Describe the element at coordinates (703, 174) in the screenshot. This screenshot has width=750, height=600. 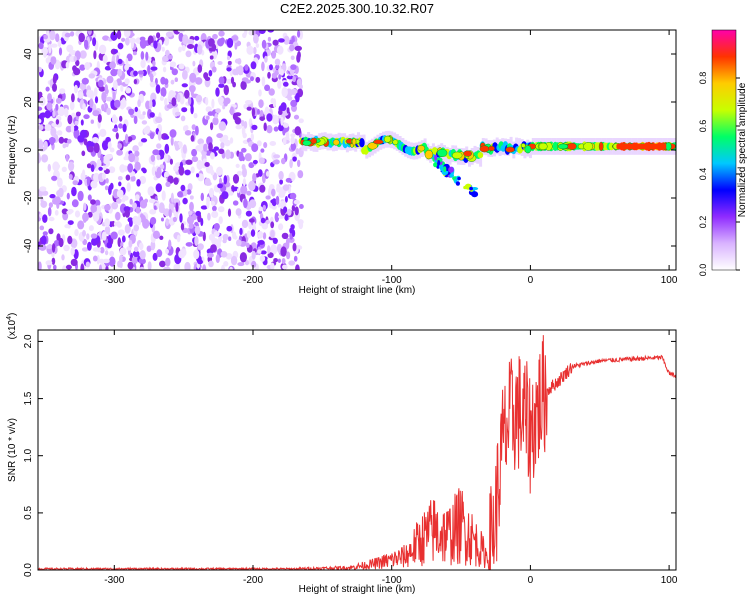
I see `colorbar-tick-label: 0.4` at that location.